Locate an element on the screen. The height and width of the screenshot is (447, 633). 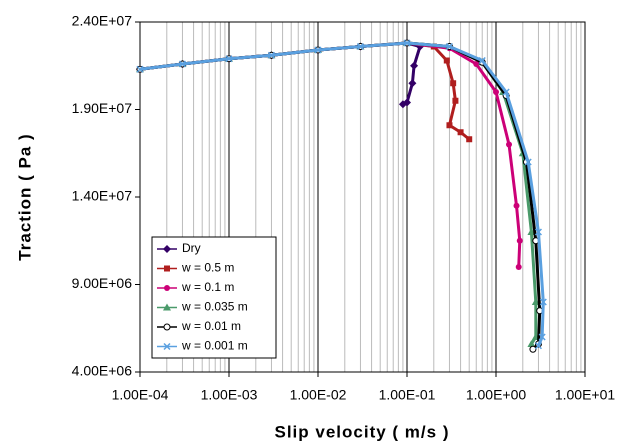
y-tick-label: 1.40E+07 is located at coordinates (102, 196).